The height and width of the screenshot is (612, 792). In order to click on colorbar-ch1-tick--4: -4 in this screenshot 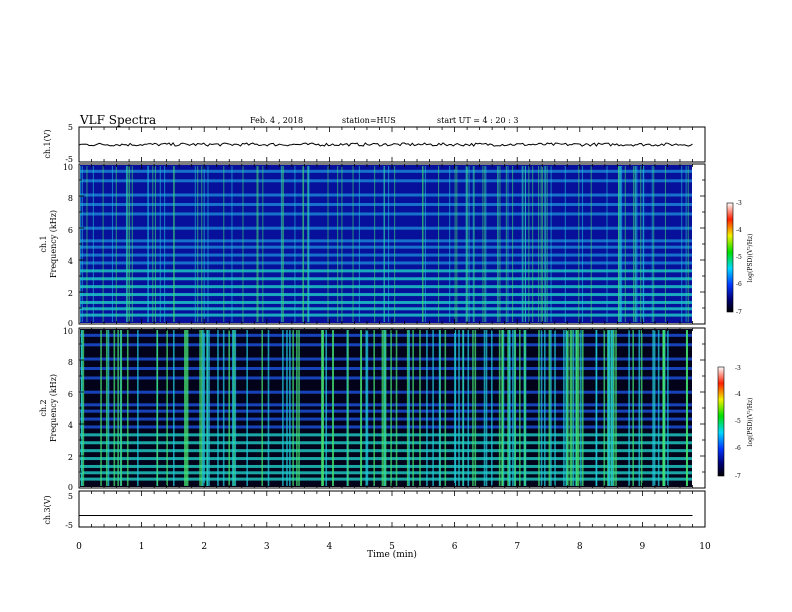, I will do `click(739, 230)`.